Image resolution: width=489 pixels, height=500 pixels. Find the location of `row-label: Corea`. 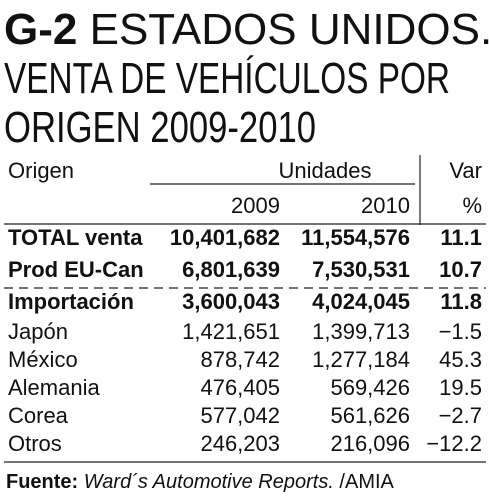

row-label: Corea is located at coordinates (38, 415).